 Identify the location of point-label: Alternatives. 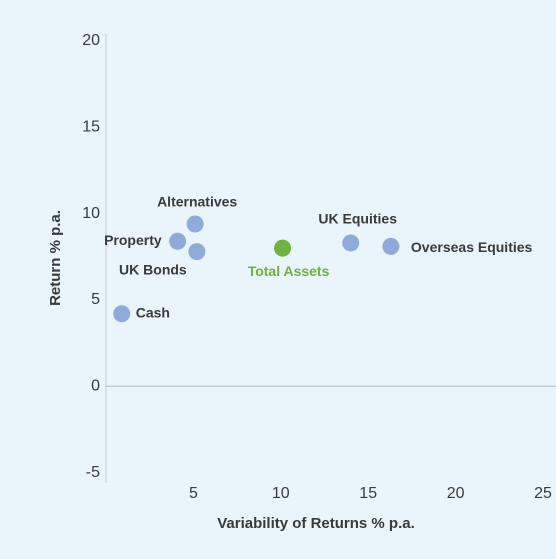
(197, 202).